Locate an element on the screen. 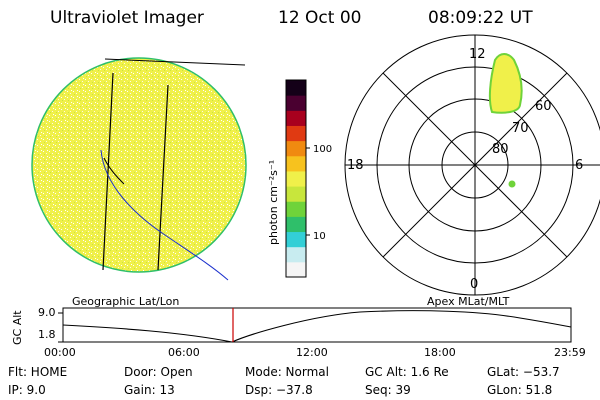 The width and height of the screenshot is (600, 400). color-bar is located at coordinates (296, 178).